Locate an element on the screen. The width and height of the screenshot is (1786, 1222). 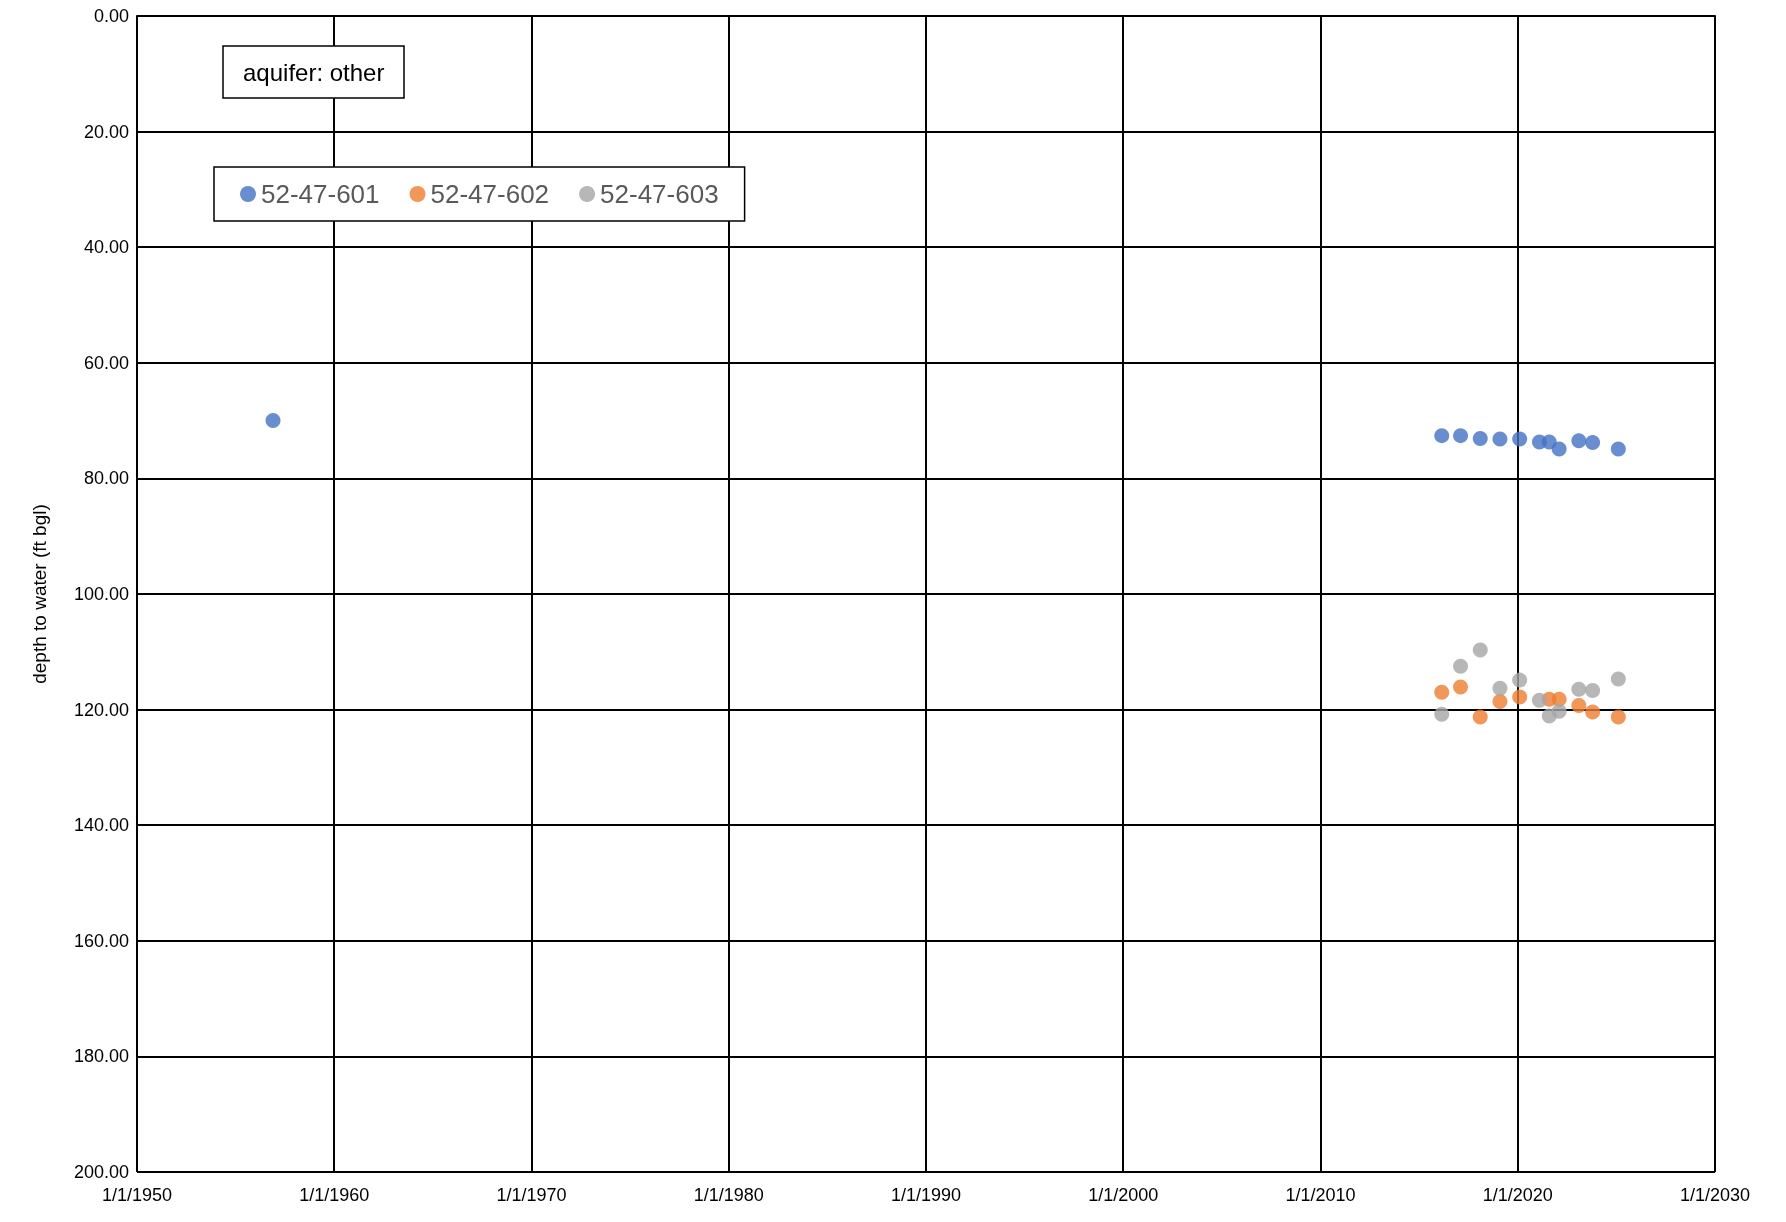
x-tick-label: 1/1/1950 is located at coordinates (137, 1195).